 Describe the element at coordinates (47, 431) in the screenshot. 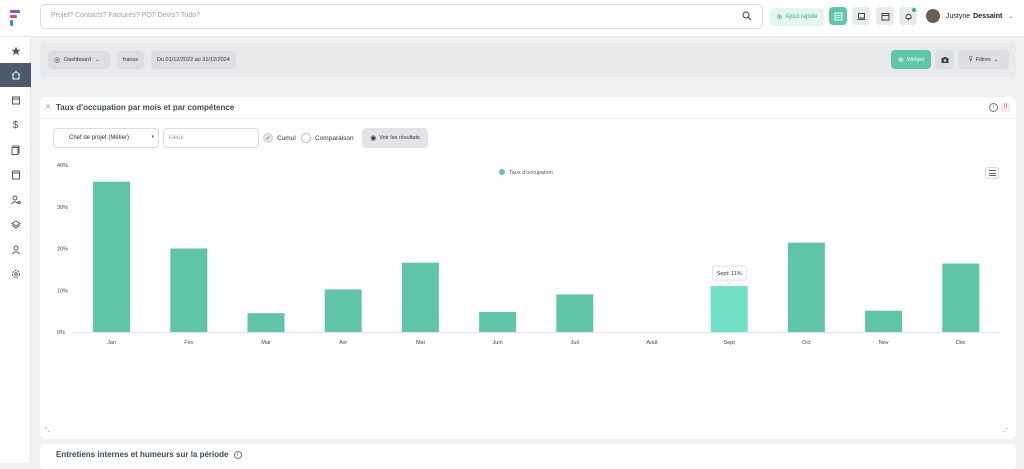

I see `resize-handle-icon: ⤡` at that location.